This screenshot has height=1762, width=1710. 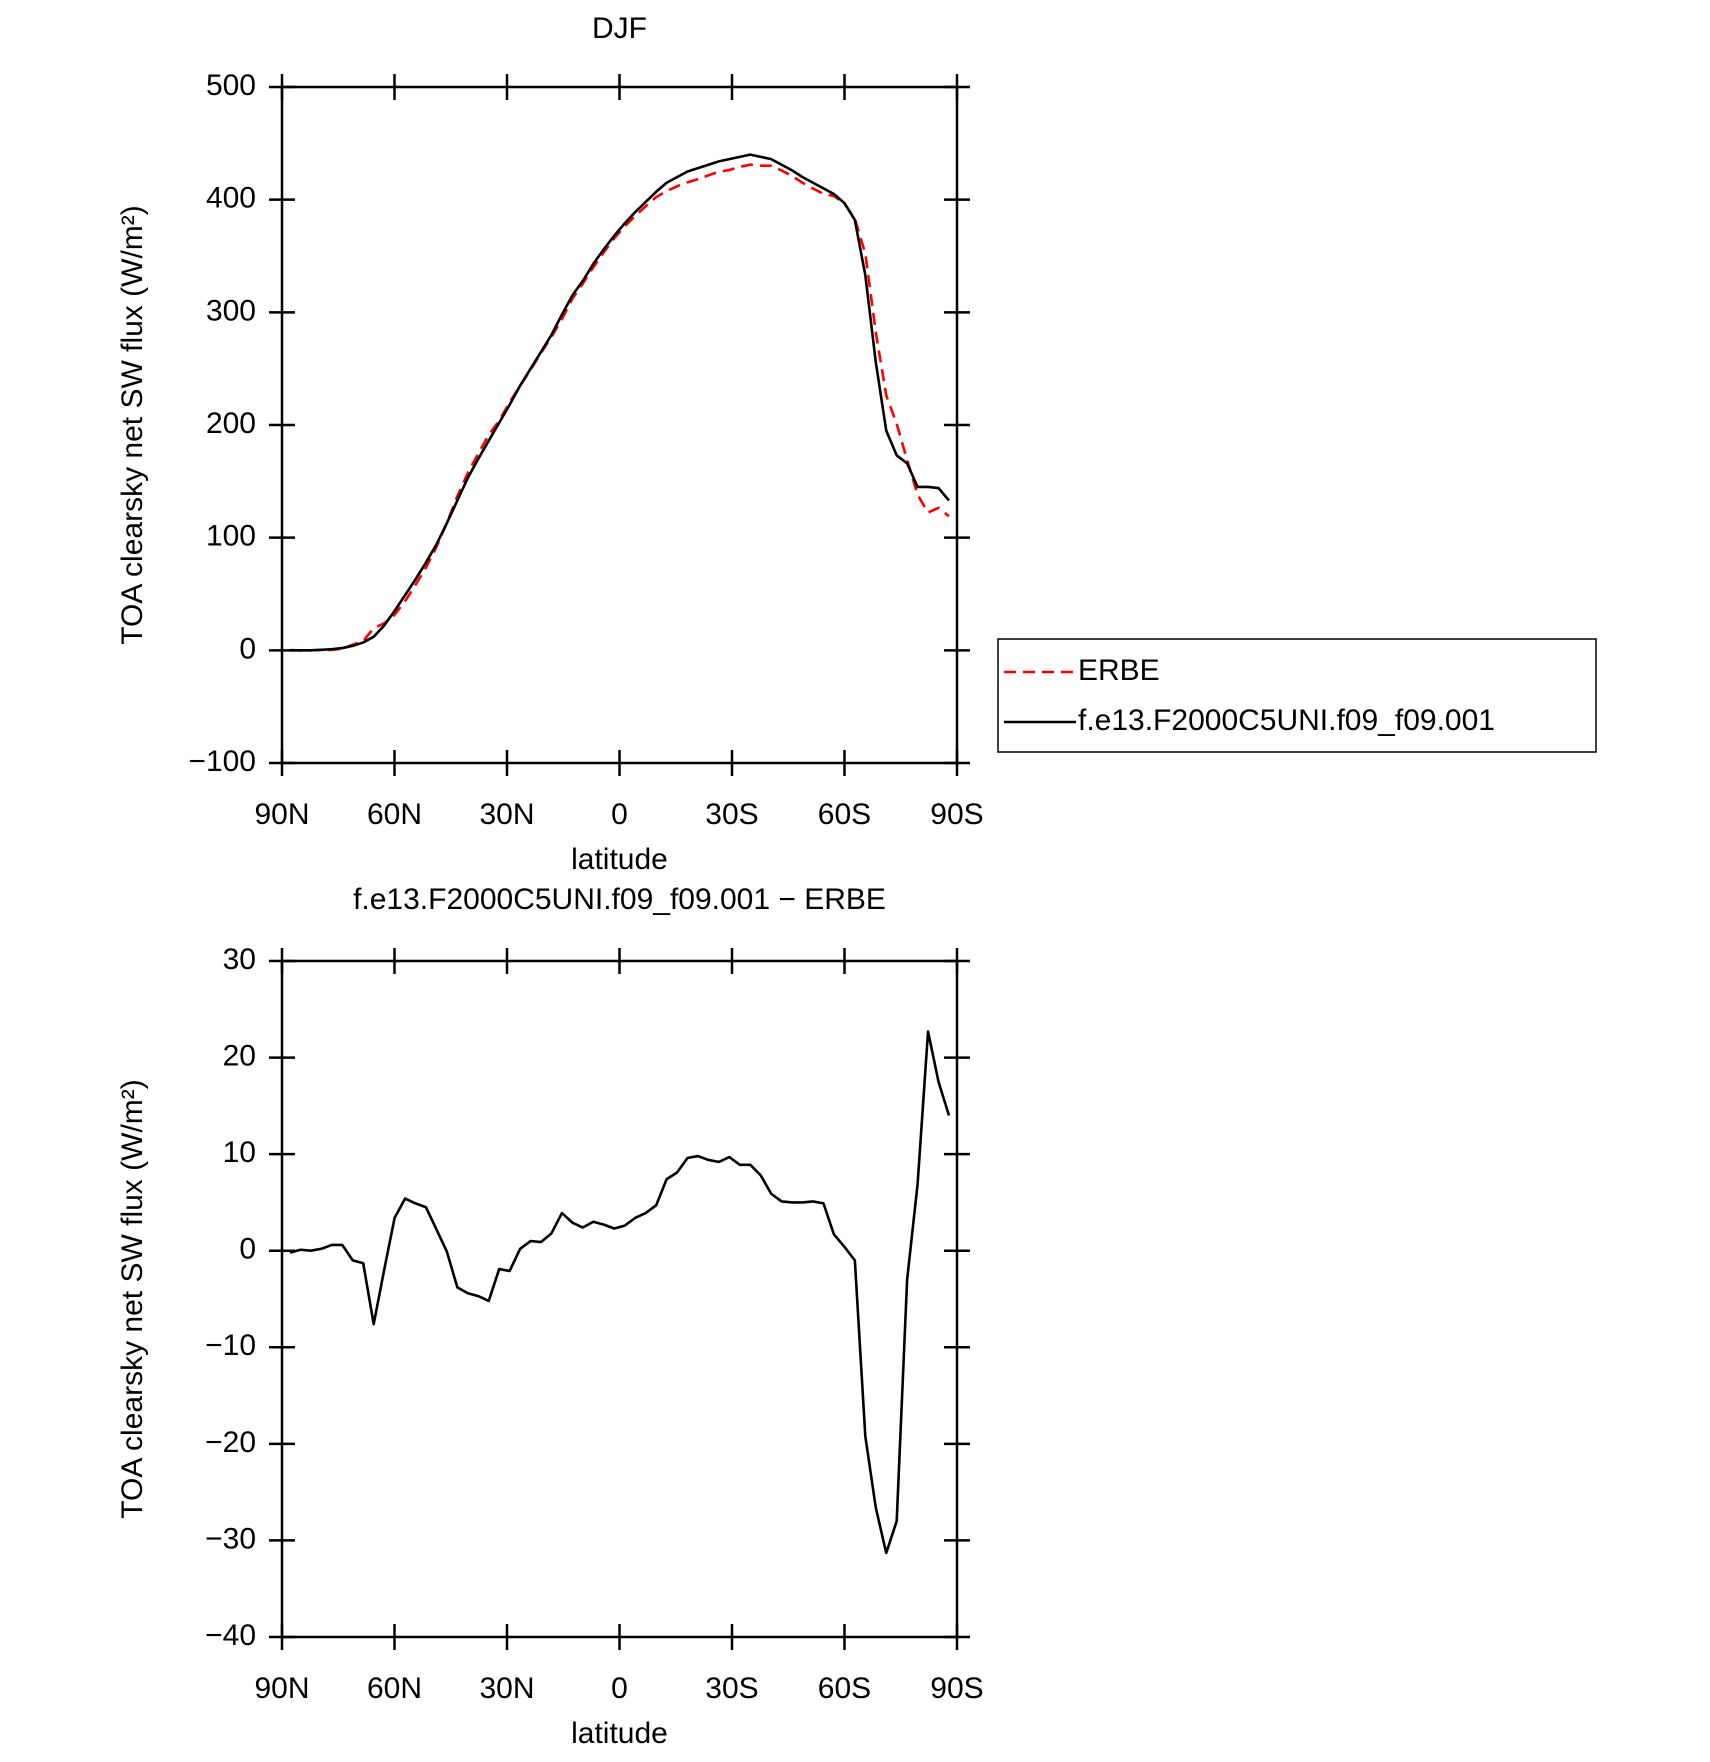 I want to click on y-tick-label: −30, so click(x=230, y=1538).